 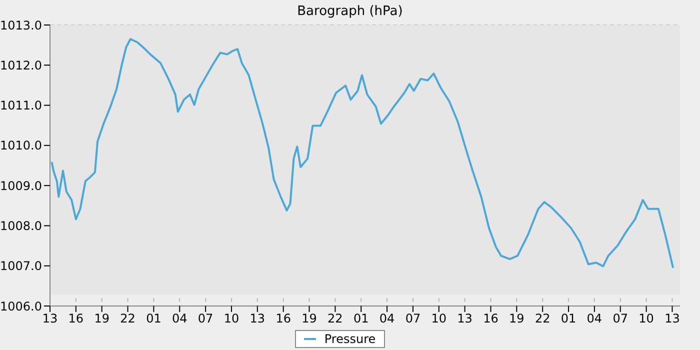 What do you see at coordinates (350, 11) in the screenshot?
I see `chart-title: Barograph (hPa)` at bounding box center [350, 11].